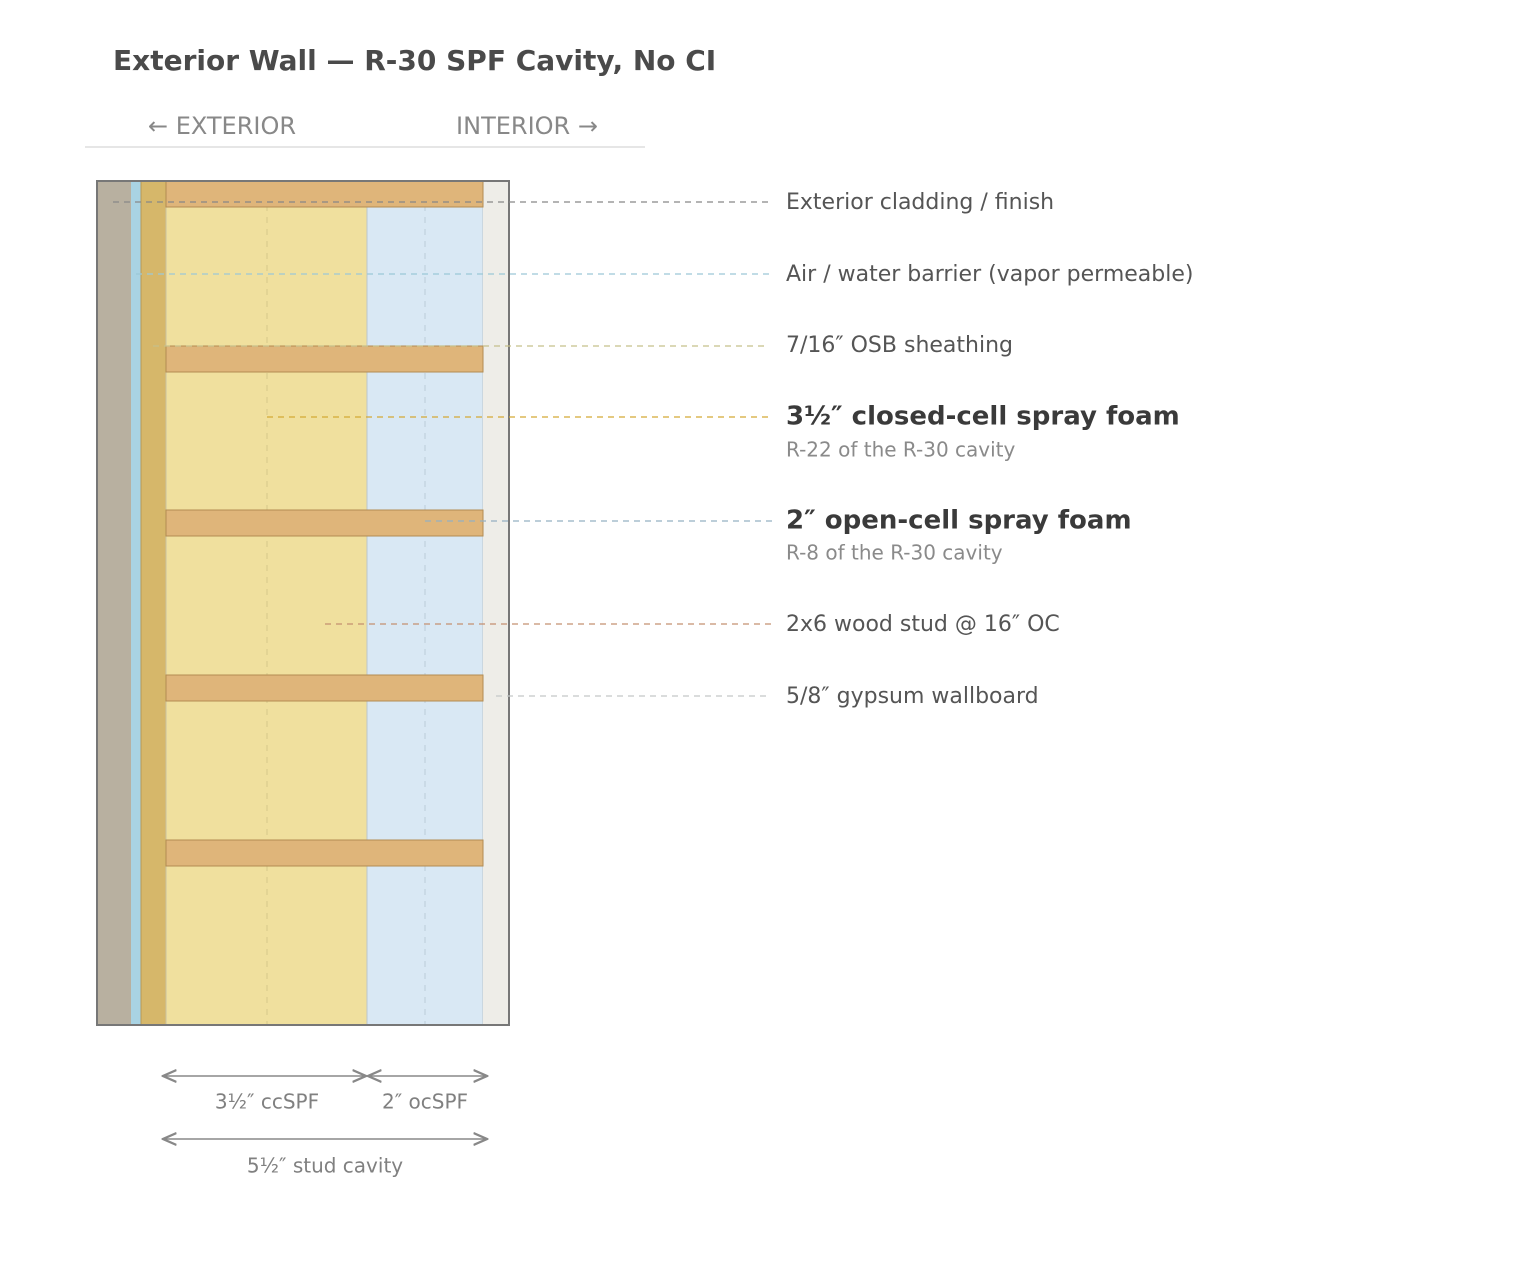  I want to click on layer-label: 2″ open-cell spray foam, so click(959, 521).